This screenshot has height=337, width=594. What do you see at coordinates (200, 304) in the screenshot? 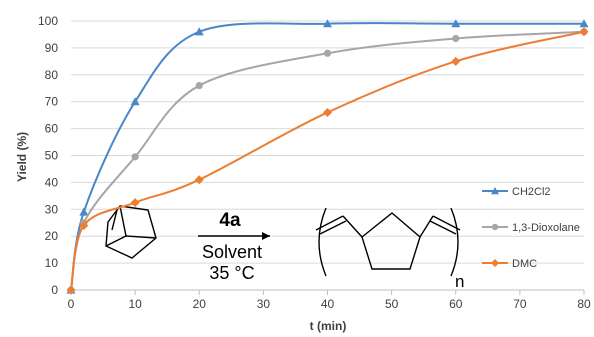
I see `x-tick-label: 20` at bounding box center [200, 304].